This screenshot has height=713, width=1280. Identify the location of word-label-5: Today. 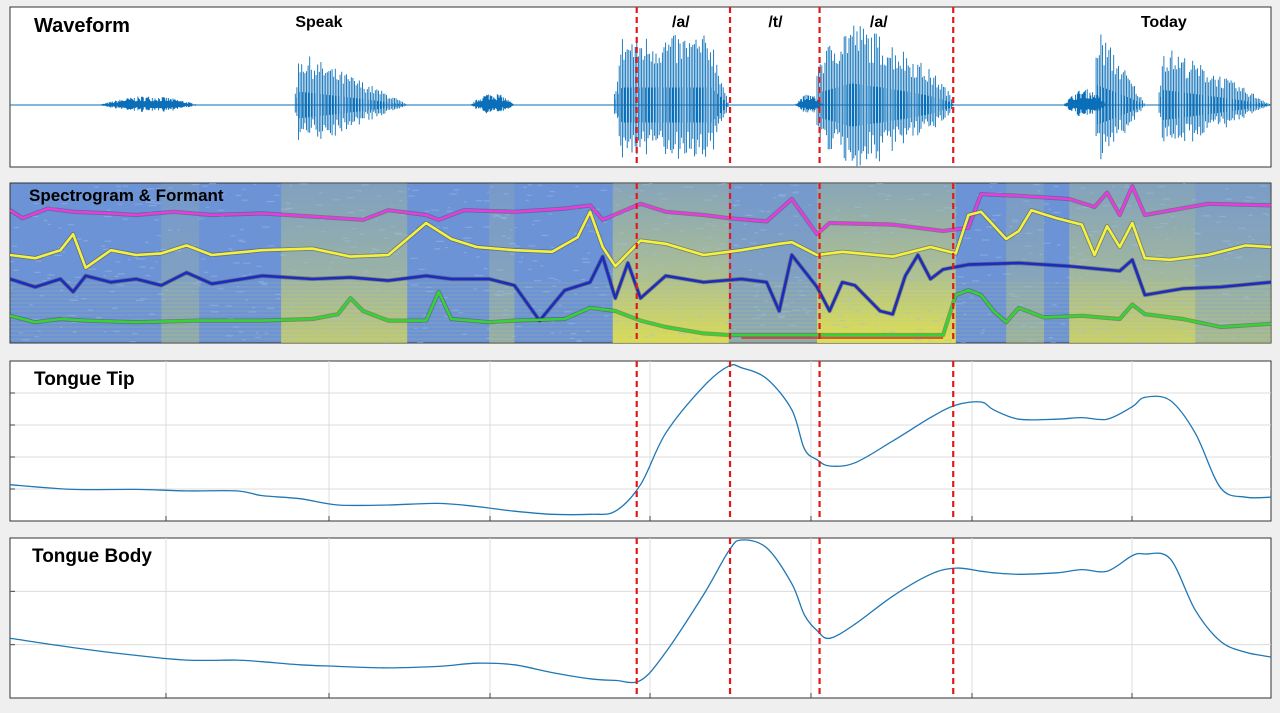
(1164, 22).